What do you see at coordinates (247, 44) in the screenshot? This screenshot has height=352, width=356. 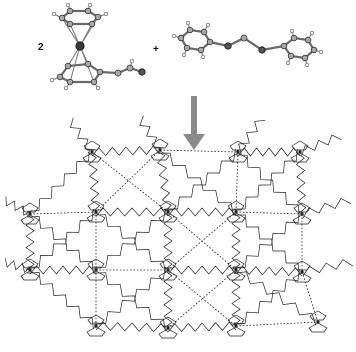 I see `bipyridyl-ethylene-molecule-icon` at bounding box center [247, 44].